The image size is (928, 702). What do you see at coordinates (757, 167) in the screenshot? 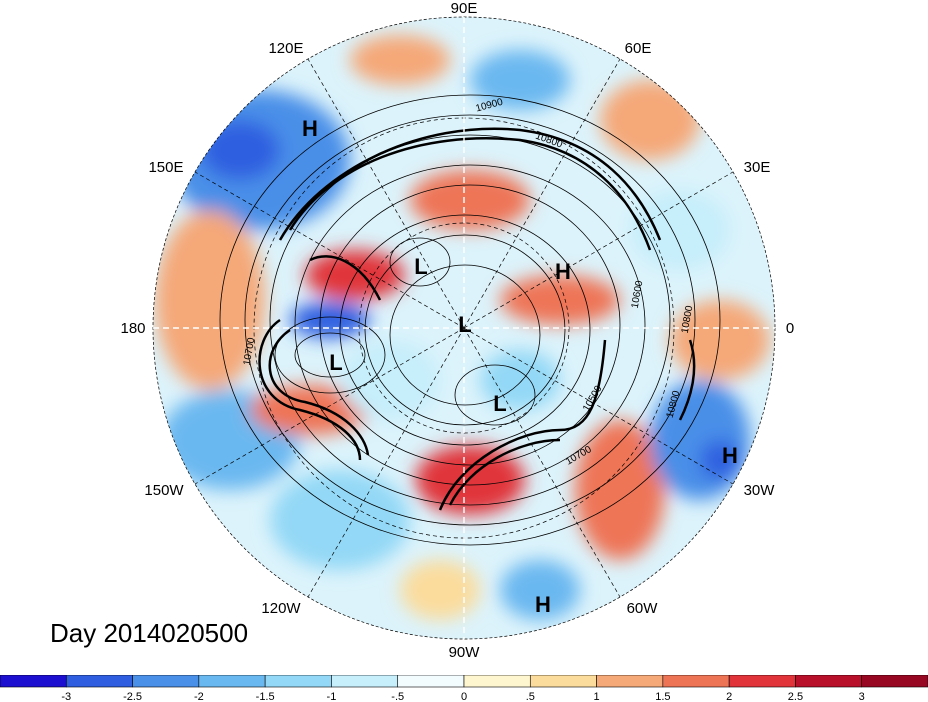
I see `lon-label-30E: 30E` at bounding box center [757, 167].